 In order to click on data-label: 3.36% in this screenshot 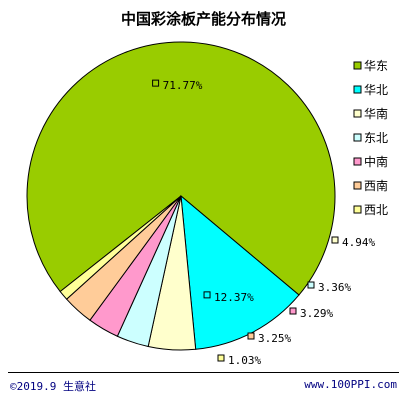, I will do `click(334, 287)`.